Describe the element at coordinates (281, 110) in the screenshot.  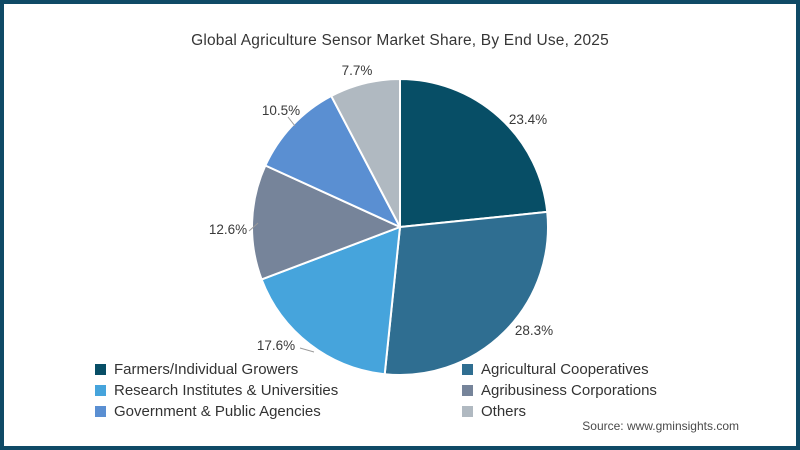
I see `slice-value-label-government-public-agencies: 10.5%` at that location.